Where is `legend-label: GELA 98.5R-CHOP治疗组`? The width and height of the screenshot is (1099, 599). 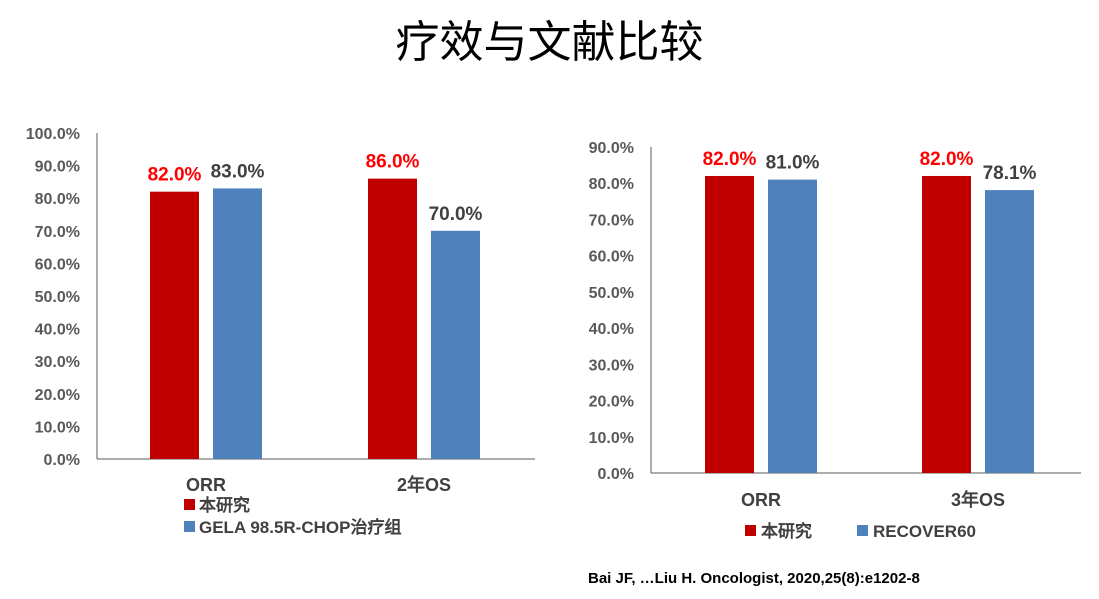
legend-label: GELA 98.5R-CHOP治疗组 is located at coordinates (300, 527).